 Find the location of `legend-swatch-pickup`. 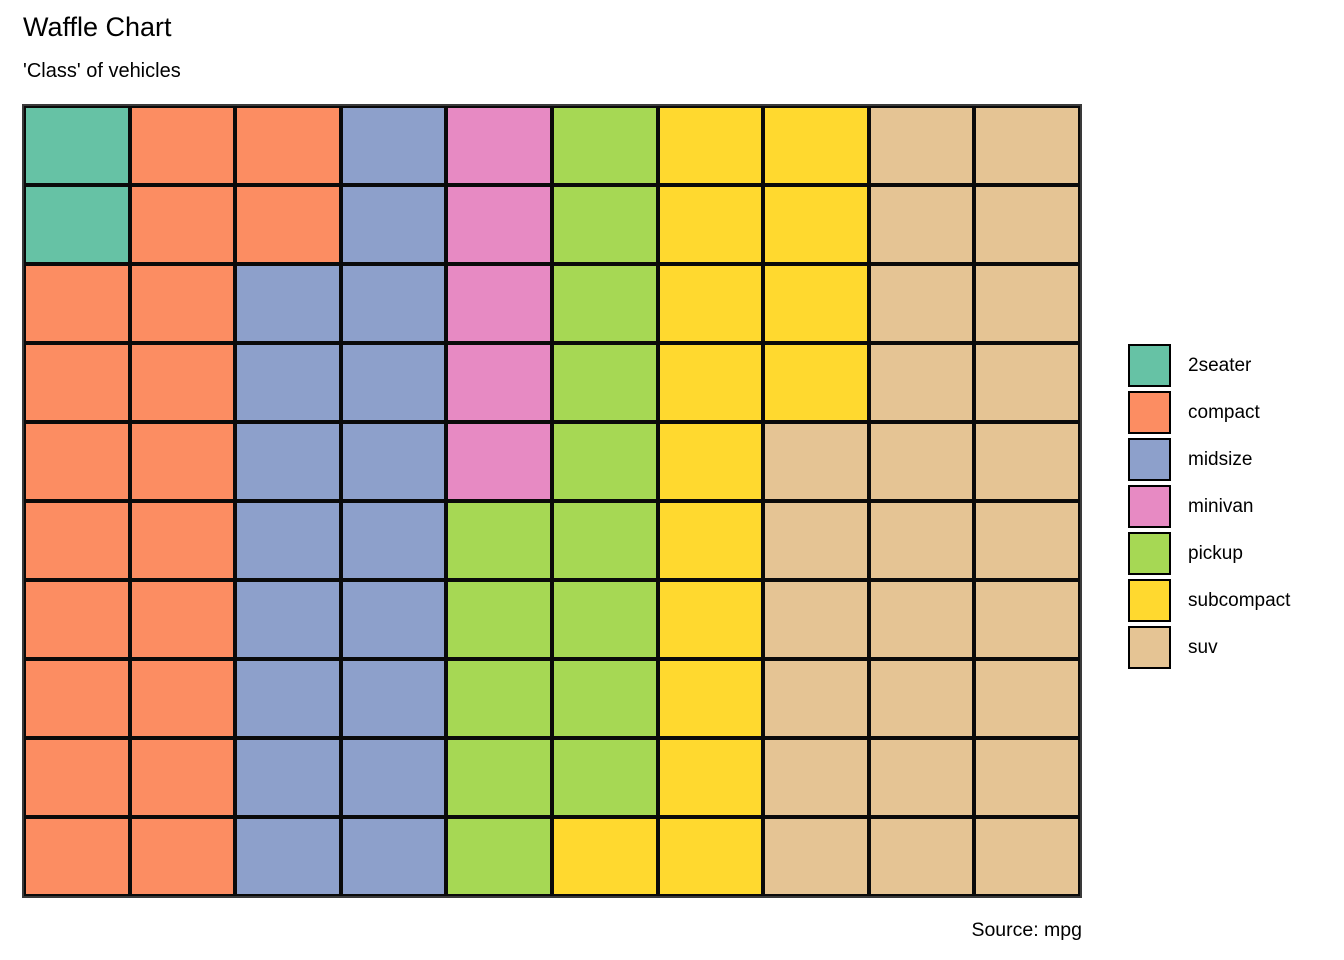

legend-swatch-pickup is located at coordinates (1149, 553).